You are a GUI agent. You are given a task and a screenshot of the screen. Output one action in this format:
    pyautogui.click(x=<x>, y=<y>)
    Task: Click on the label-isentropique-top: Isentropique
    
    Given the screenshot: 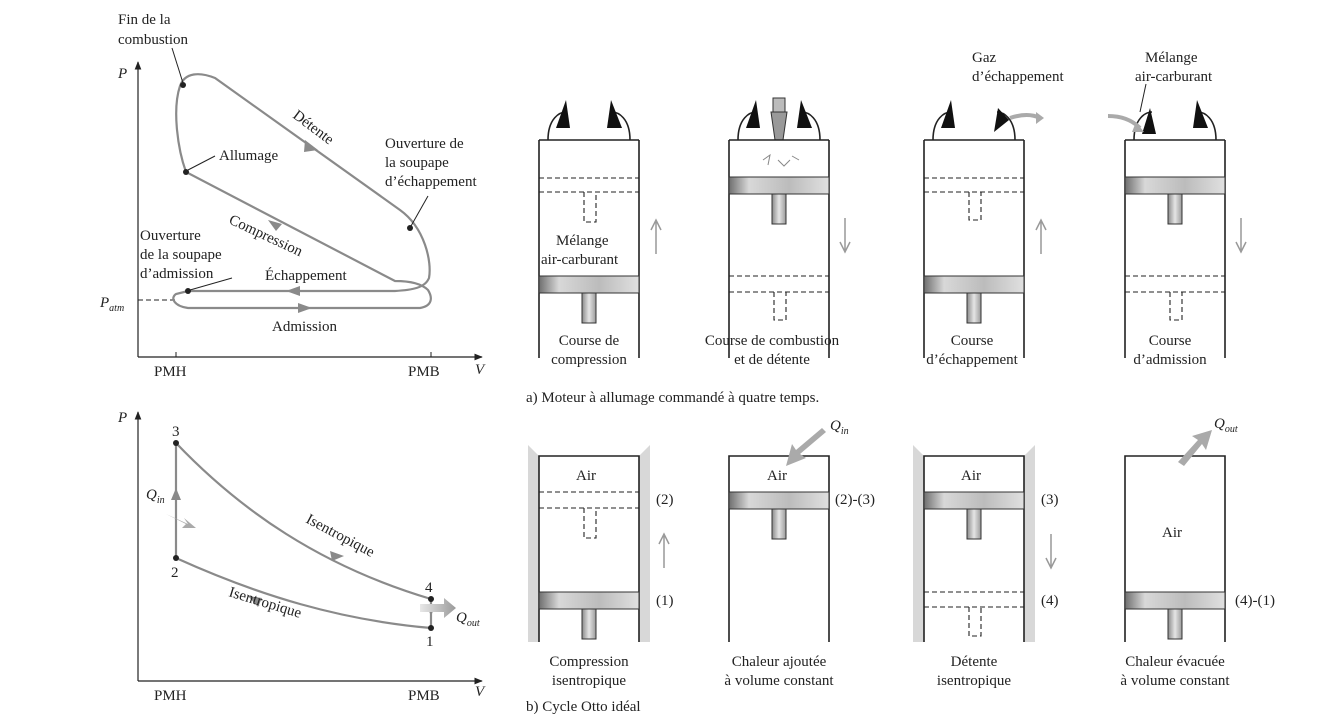 What is the action you would take?
    pyautogui.click(x=340, y=535)
    